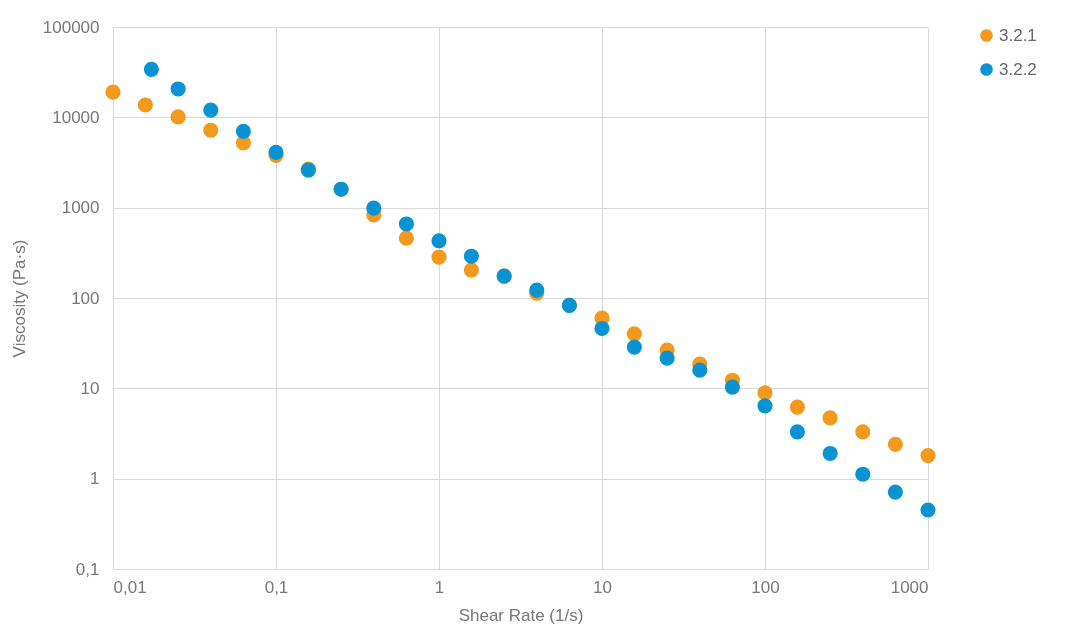  I want to click on x-tick-label: 10, so click(602, 587).